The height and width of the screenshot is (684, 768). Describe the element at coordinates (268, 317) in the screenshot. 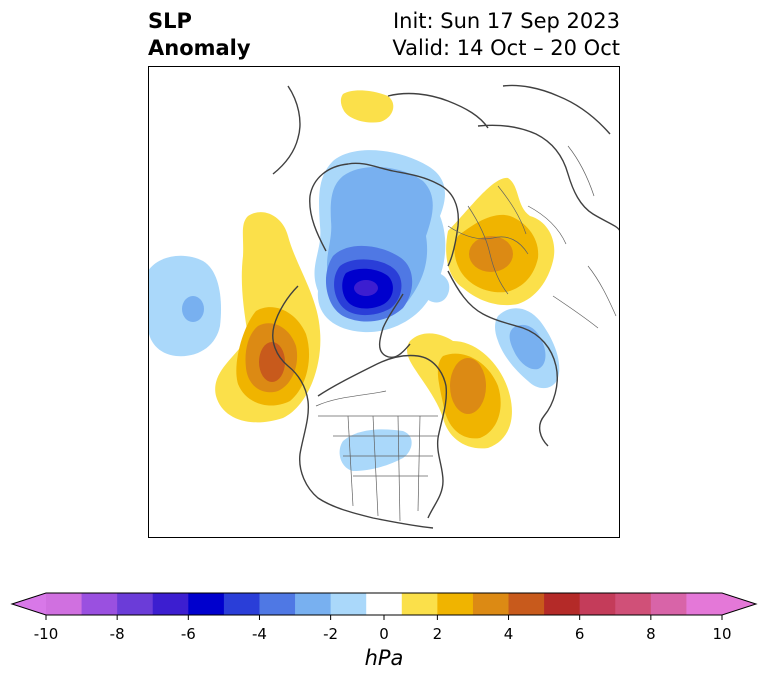

I see `alaska-high-anomaly` at that location.